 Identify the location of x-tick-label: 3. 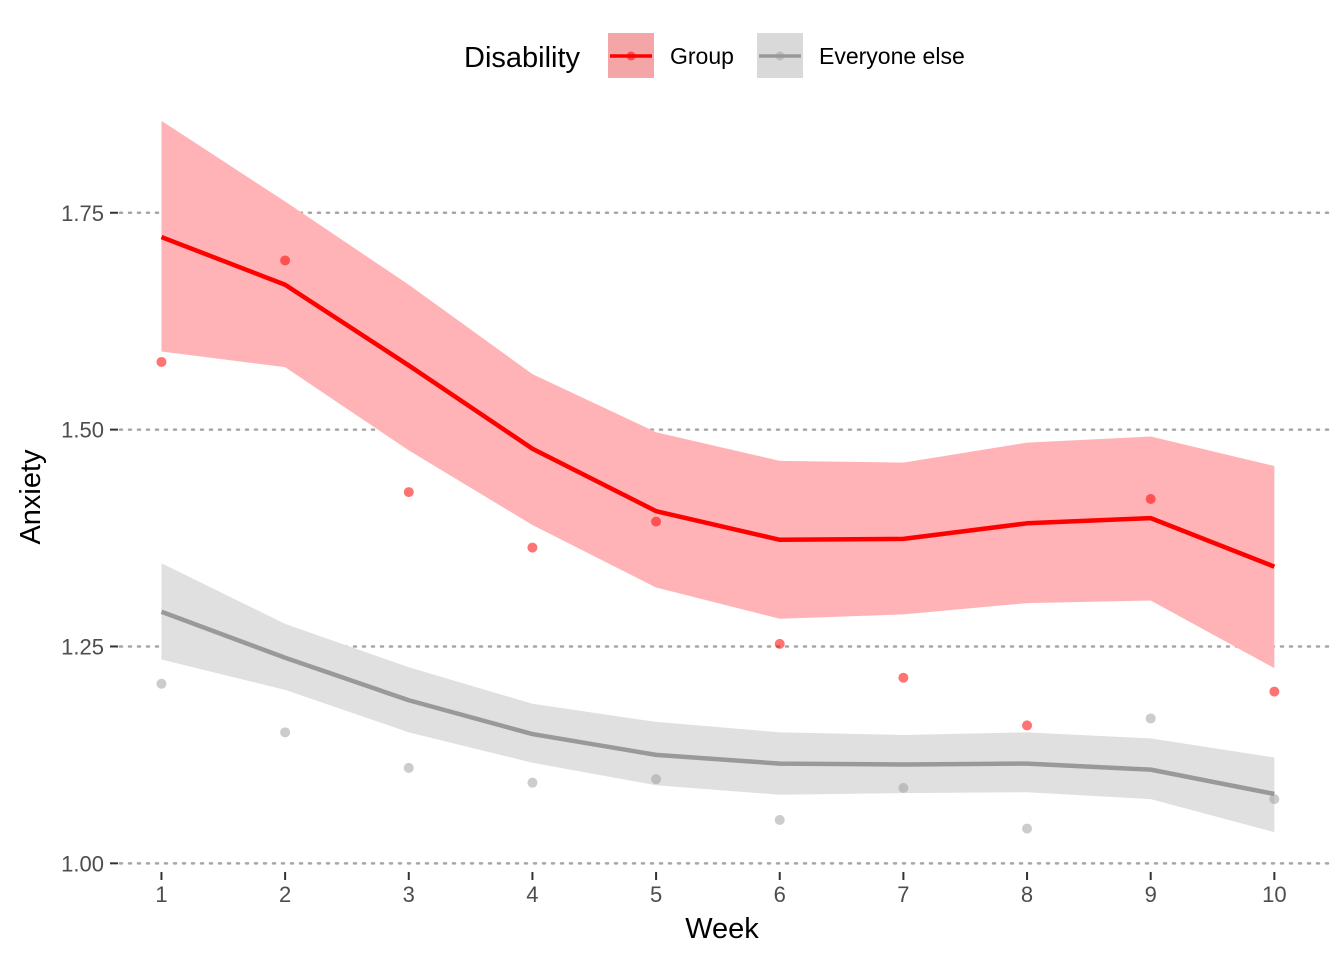
(409, 894).